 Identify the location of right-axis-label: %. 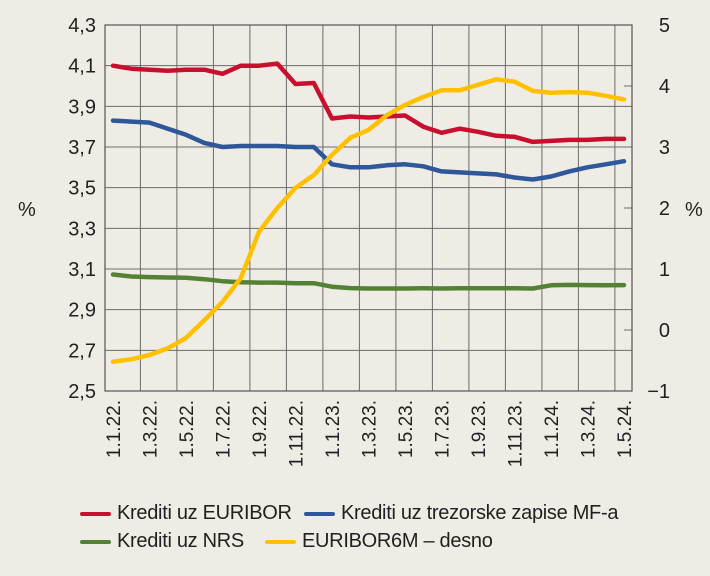
(694, 210).